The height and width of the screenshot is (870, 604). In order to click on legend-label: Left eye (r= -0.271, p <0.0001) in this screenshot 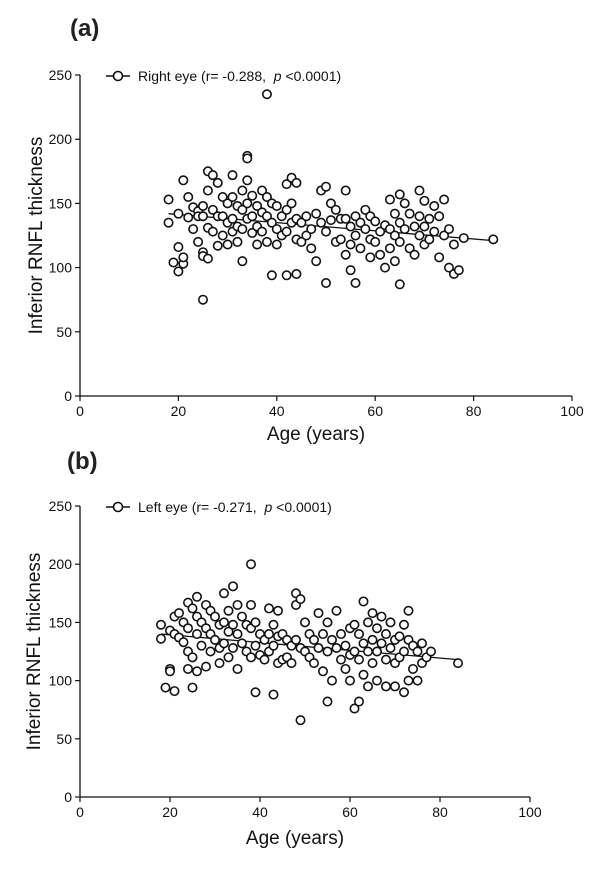, I will do `click(235, 507)`.